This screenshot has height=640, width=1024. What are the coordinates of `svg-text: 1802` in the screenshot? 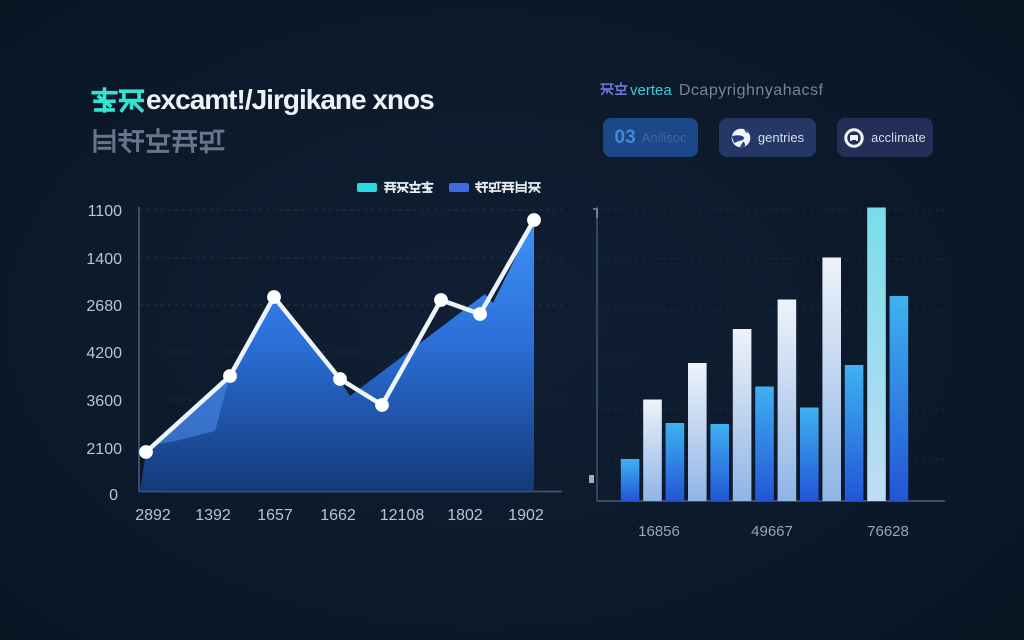 It's located at (465, 515).